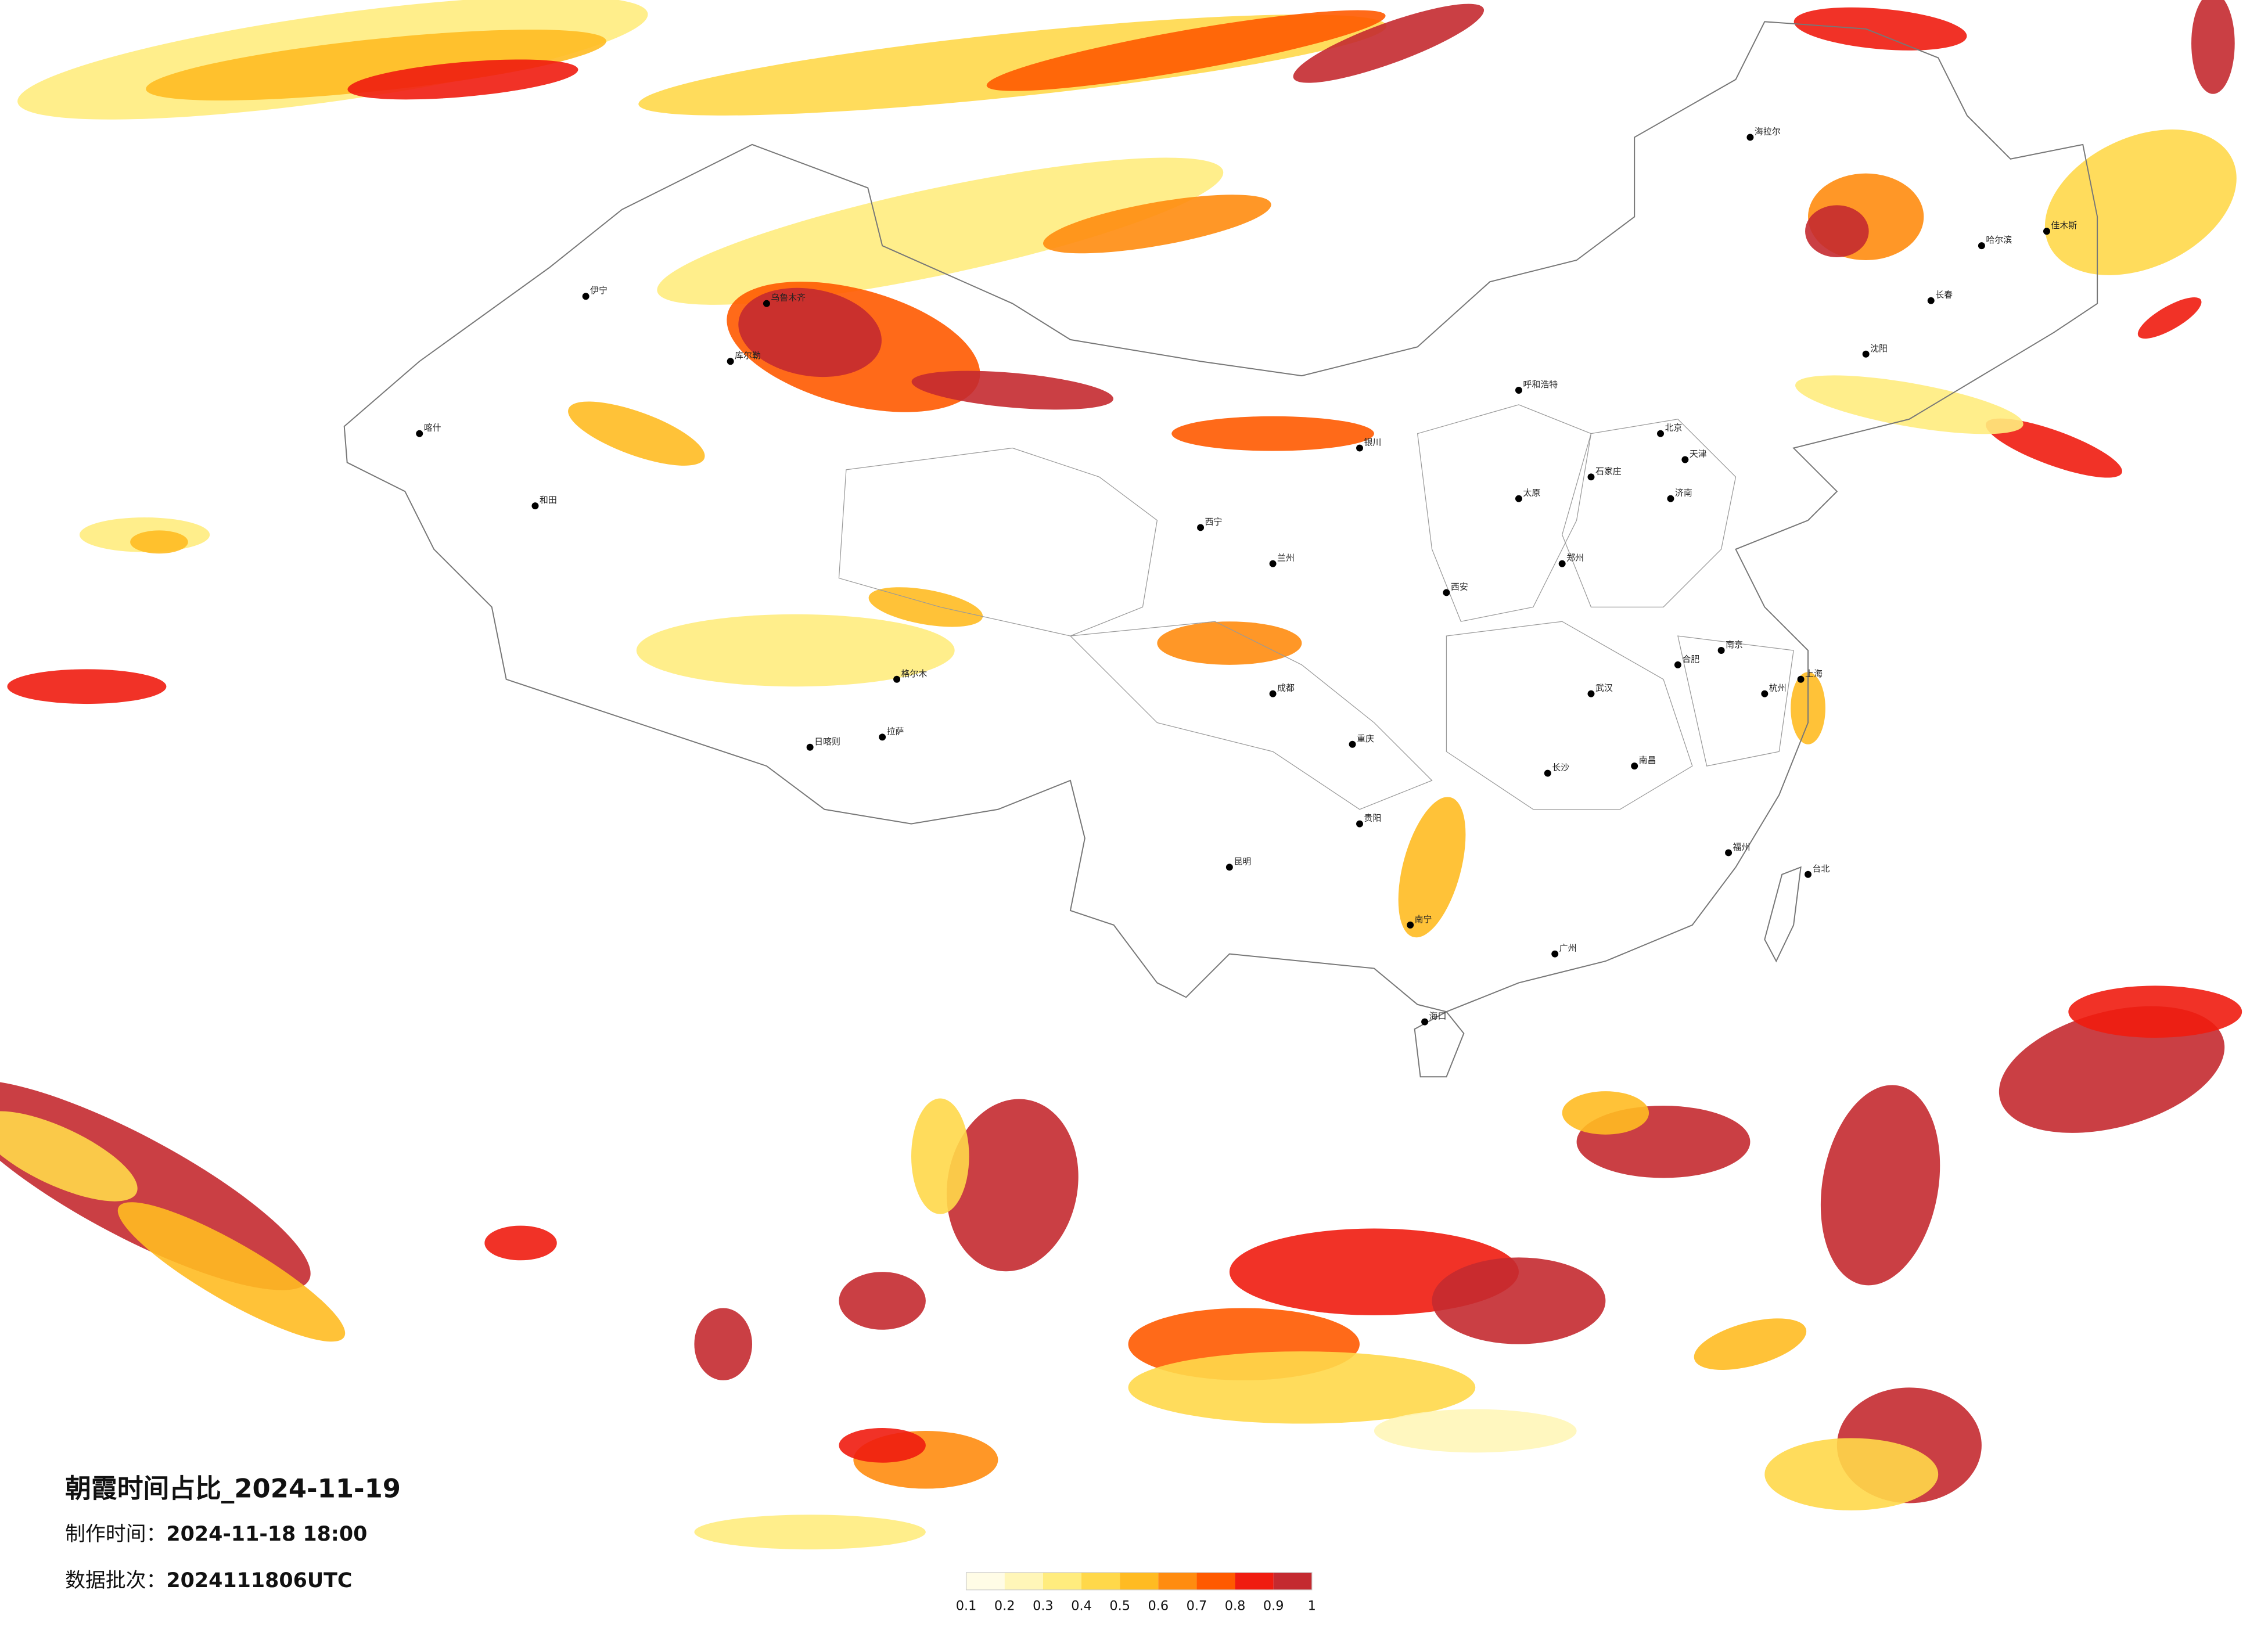  What do you see at coordinates (1821, 869) in the screenshot?
I see `city-label: 台北` at bounding box center [1821, 869].